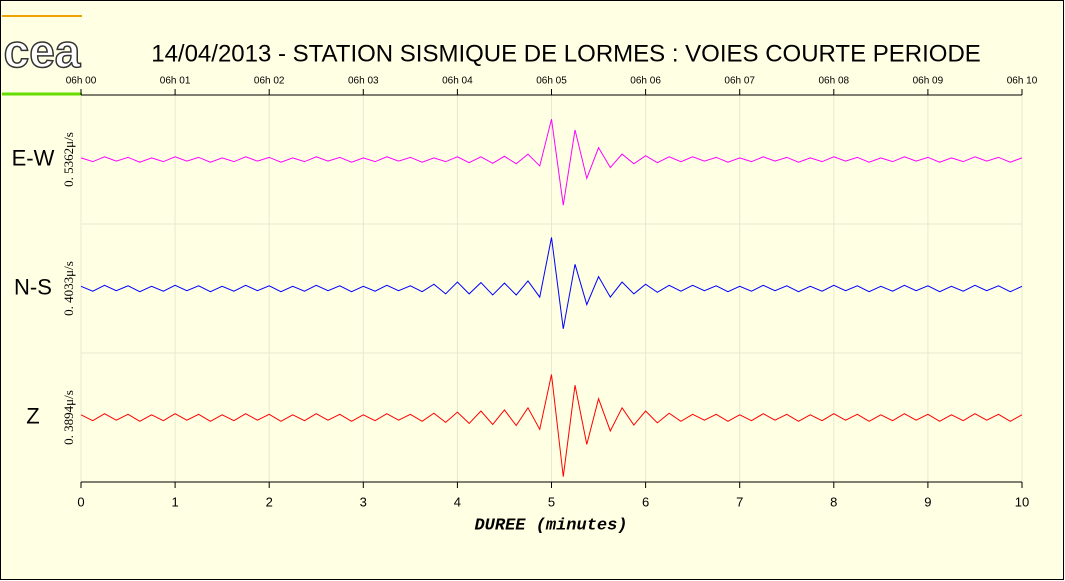  Describe the element at coordinates (33, 286) in the screenshot. I see `channel-label: N-S` at that location.